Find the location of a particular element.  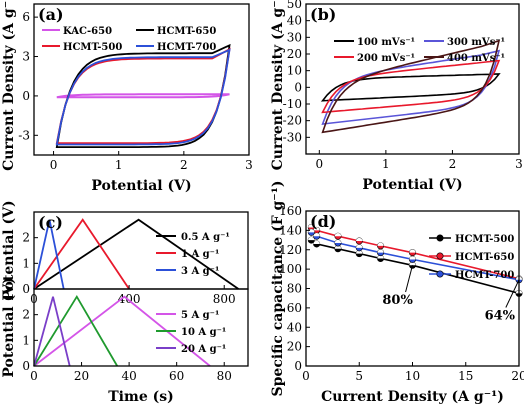

y-tick-label: 80 is located at coordinates (294, 289).